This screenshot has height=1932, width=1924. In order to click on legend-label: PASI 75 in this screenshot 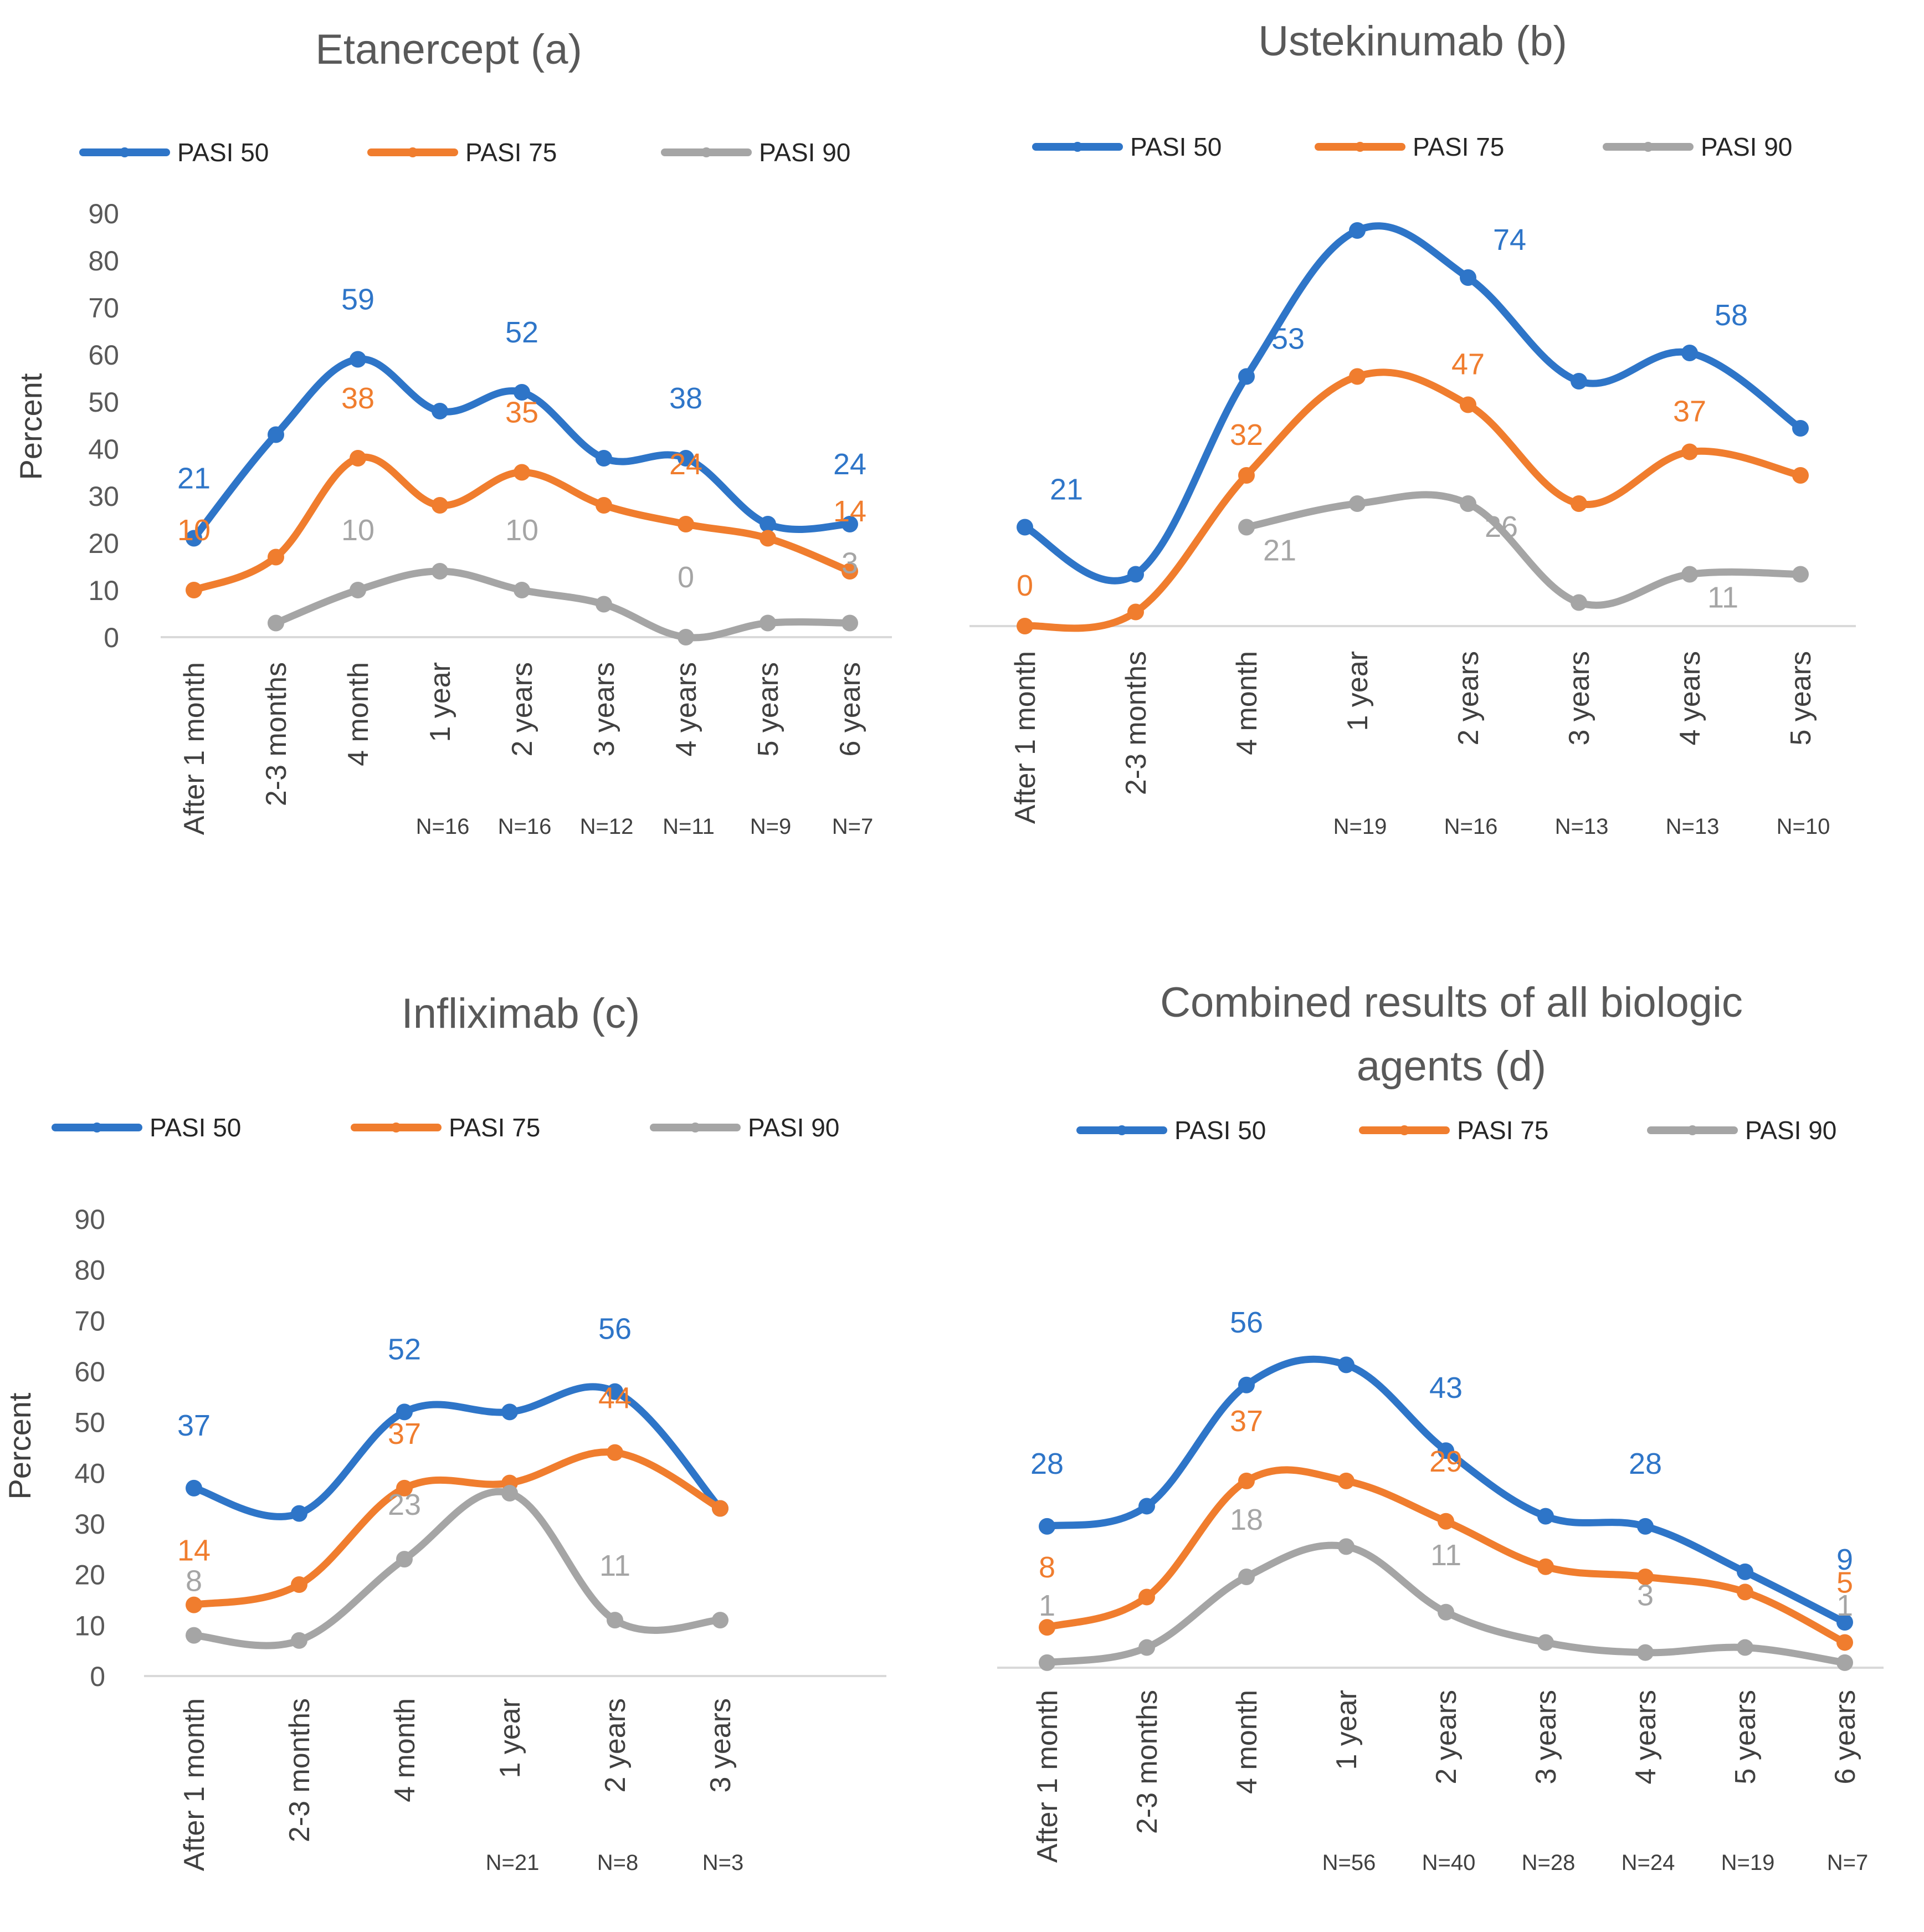, I will do `click(1502, 1130)`.